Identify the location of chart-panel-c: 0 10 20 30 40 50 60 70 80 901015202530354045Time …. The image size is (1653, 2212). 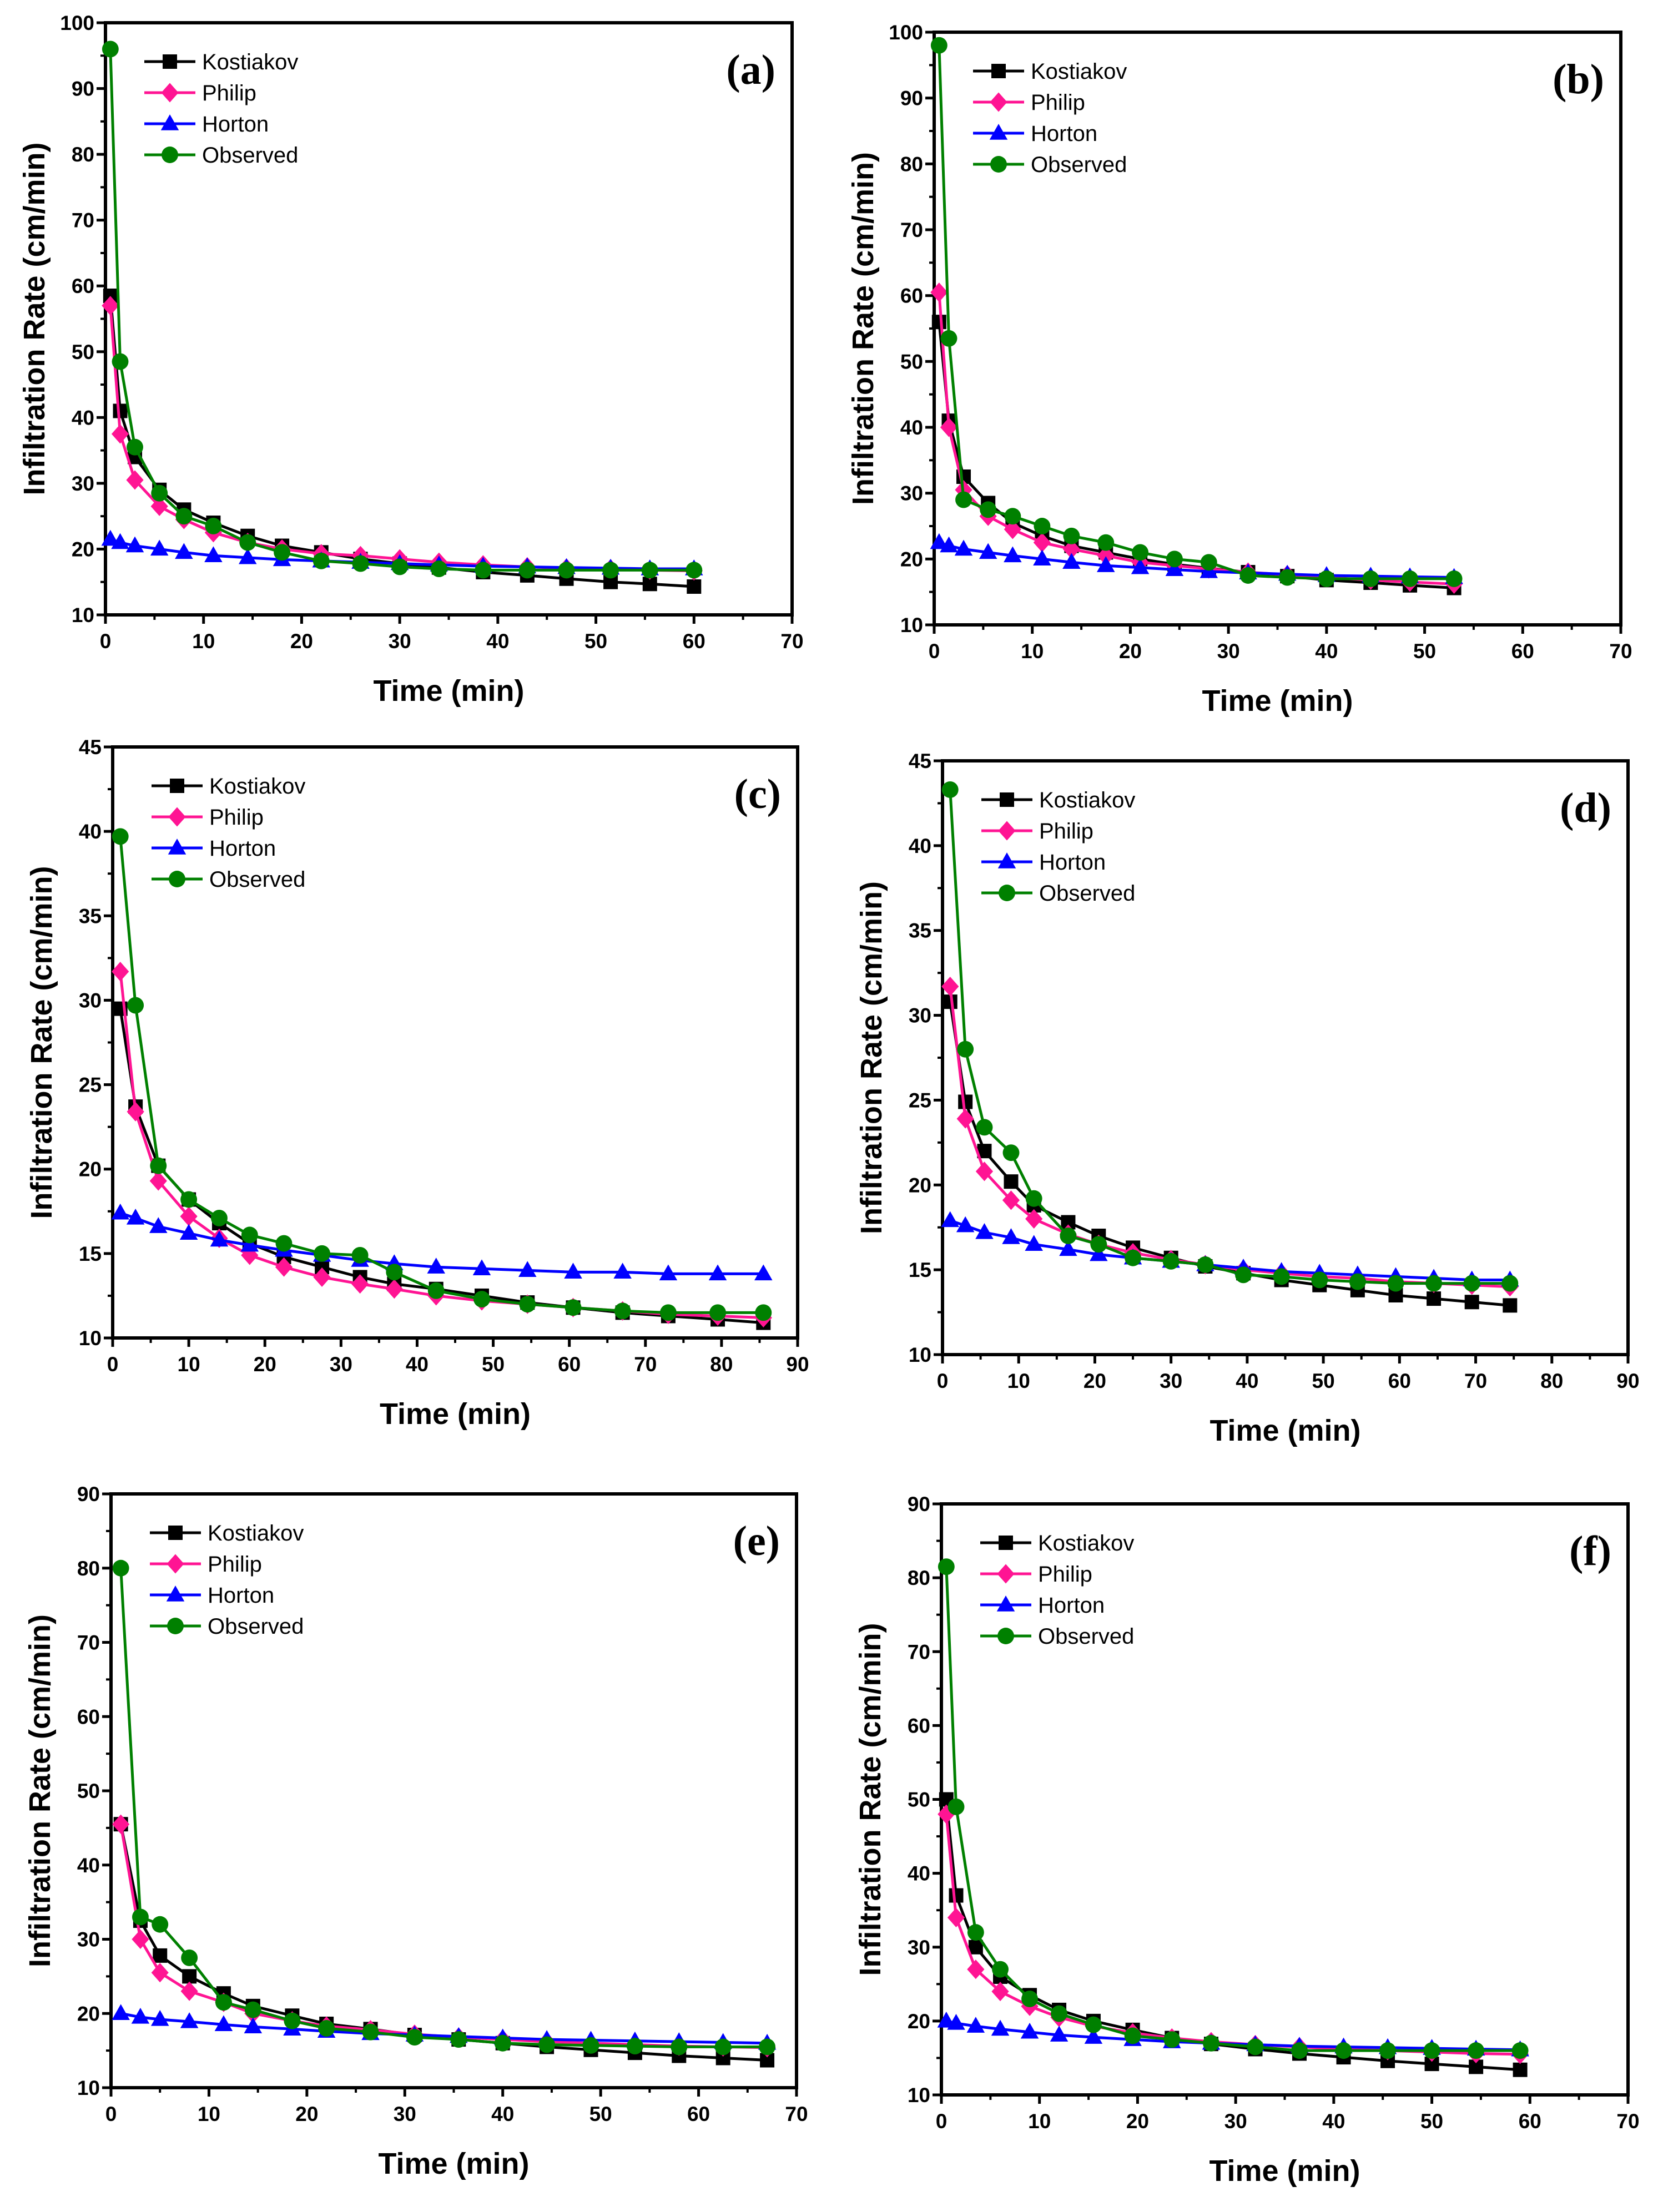
(417, 1083).